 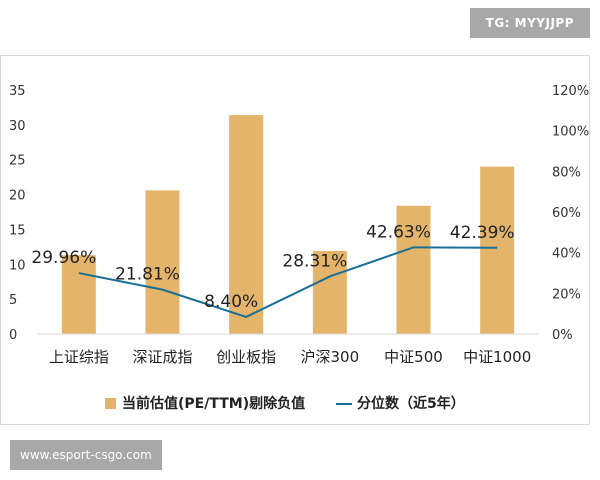 What do you see at coordinates (570, 132) in the screenshot?
I see `right-axis-tick-label: 100%` at bounding box center [570, 132].